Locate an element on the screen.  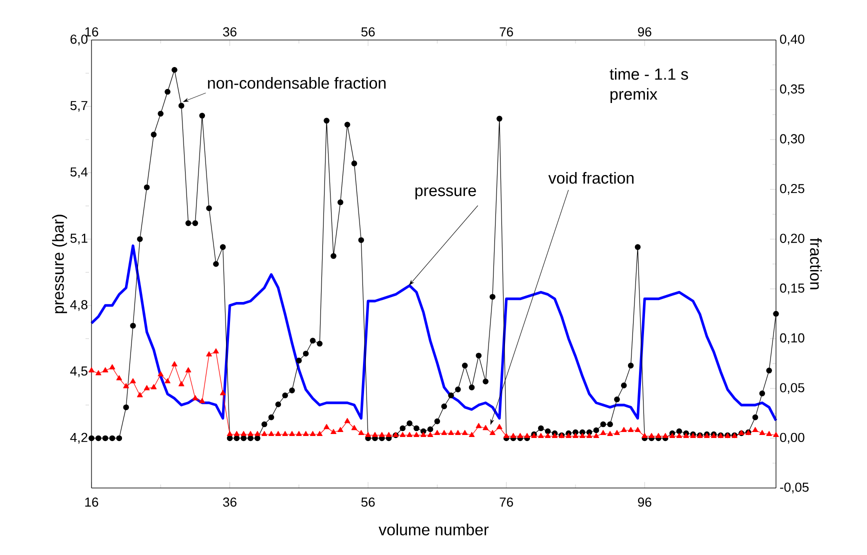
annotation: time - 1.1 s is located at coordinates (649, 74).